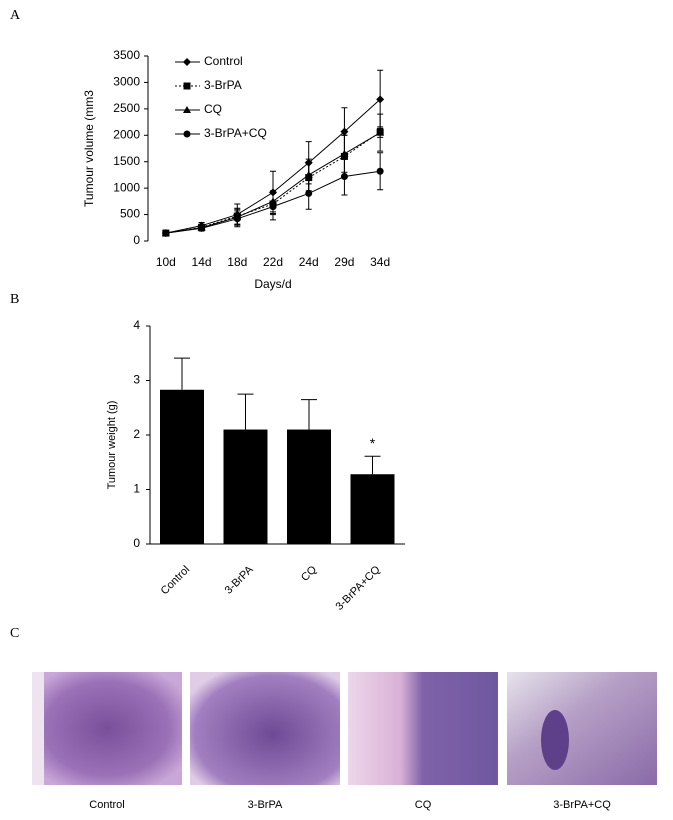 The image size is (673, 820). I want to click on y-axis-label: Tumour weight (g), so click(112, 445).